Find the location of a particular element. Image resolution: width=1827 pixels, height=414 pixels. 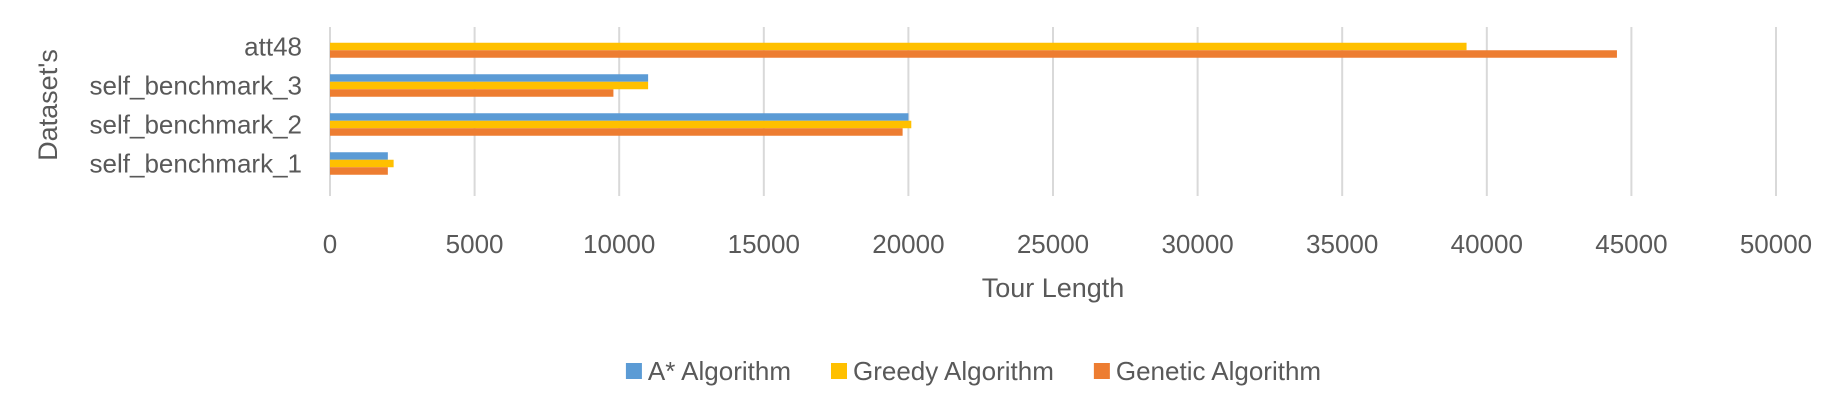

x-tick-label: 50000 is located at coordinates (1776, 244).